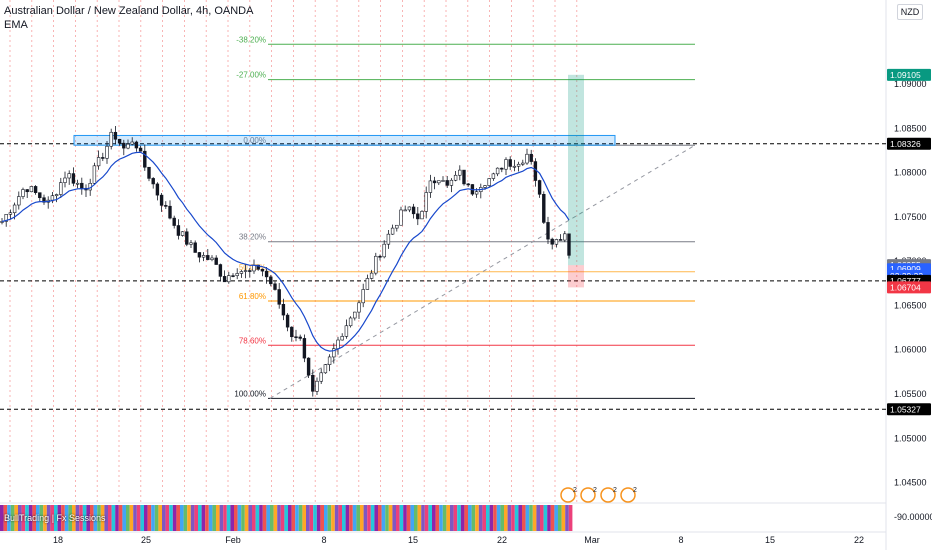 This screenshot has height=550, width=932. What do you see at coordinates (909, 409) in the screenshot?
I see `price-label-bg` at bounding box center [909, 409].